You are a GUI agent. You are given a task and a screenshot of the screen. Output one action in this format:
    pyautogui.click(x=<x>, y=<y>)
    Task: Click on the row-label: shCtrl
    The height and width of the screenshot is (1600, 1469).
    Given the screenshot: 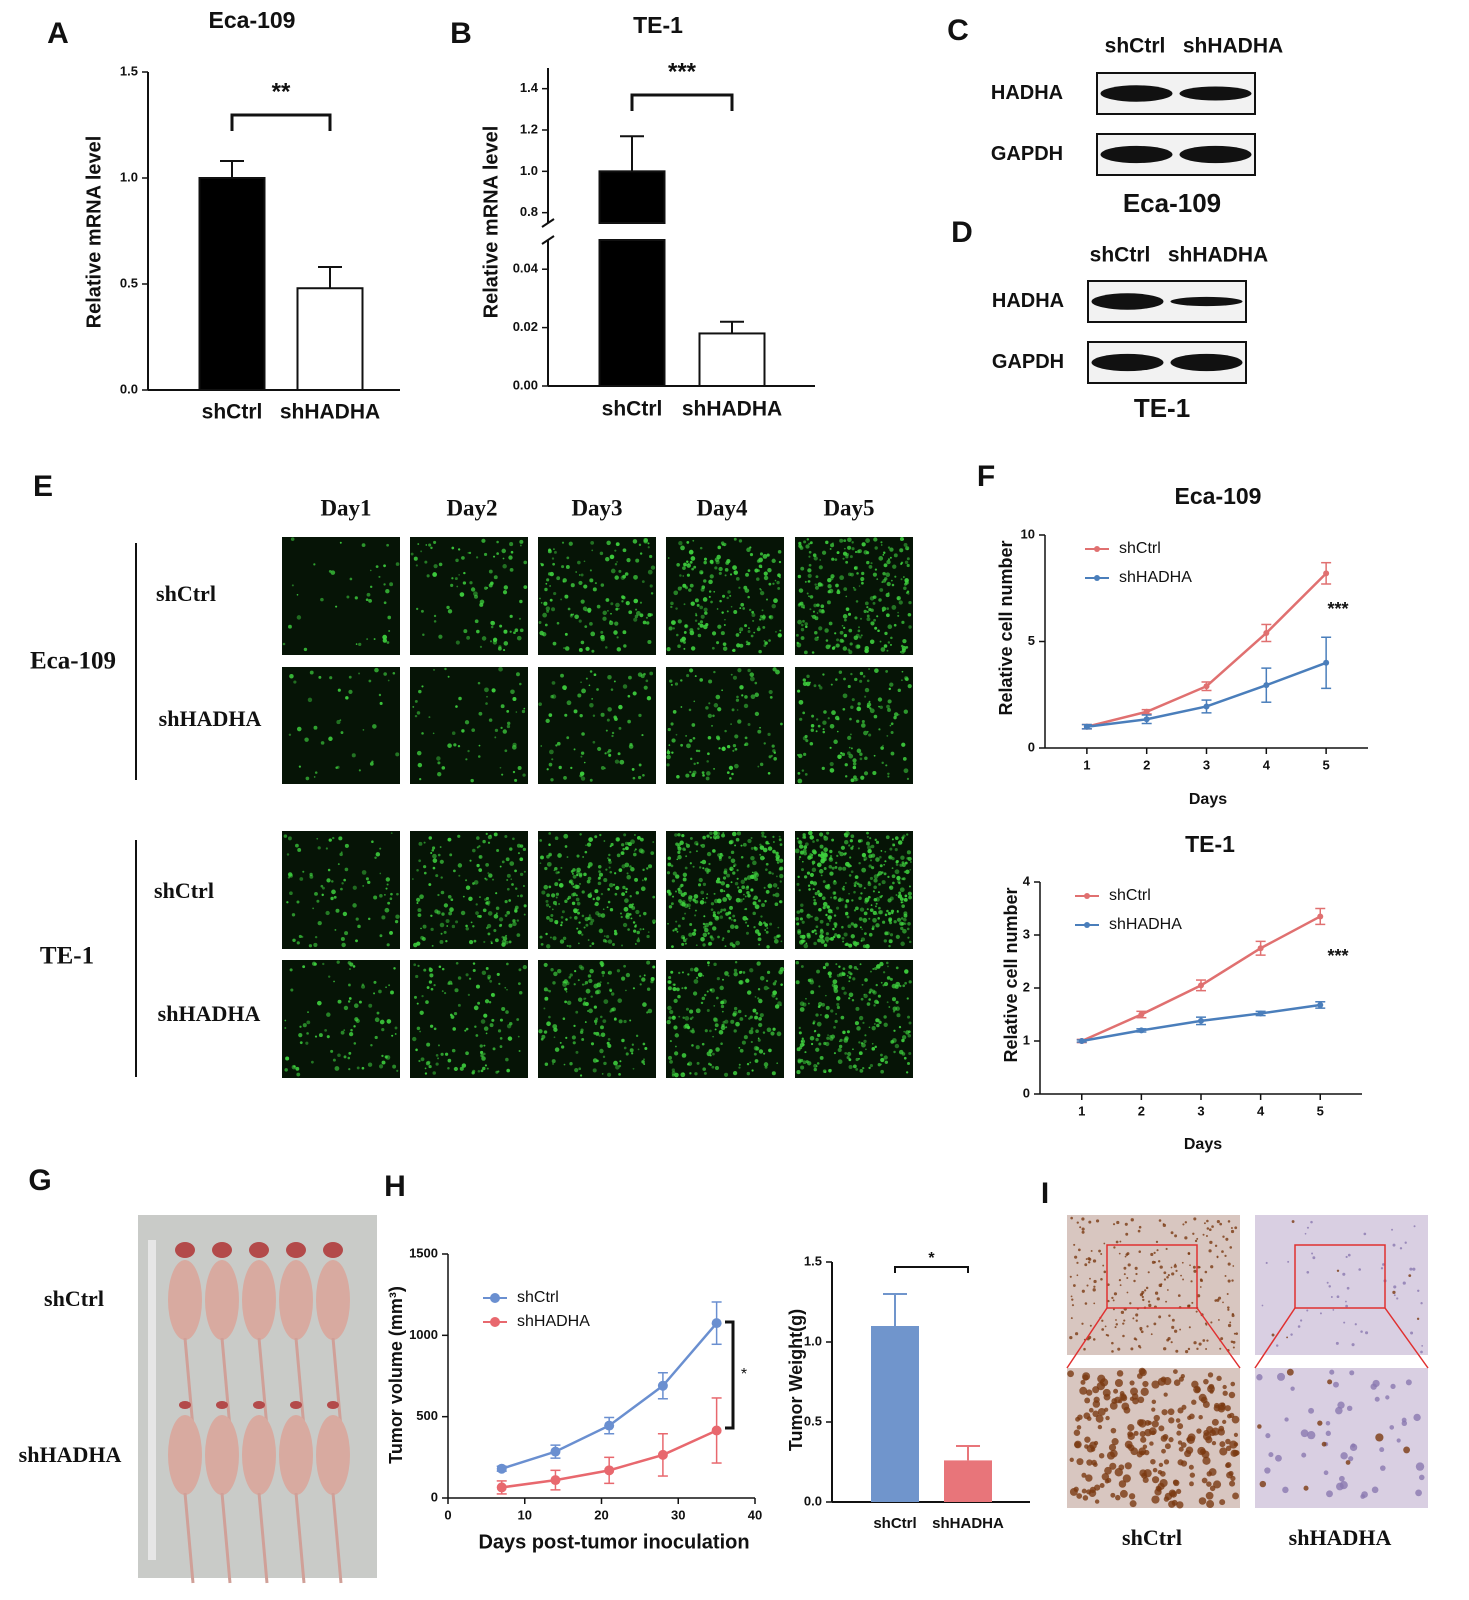 What is the action you would take?
    pyautogui.click(x=186, y=593)
    